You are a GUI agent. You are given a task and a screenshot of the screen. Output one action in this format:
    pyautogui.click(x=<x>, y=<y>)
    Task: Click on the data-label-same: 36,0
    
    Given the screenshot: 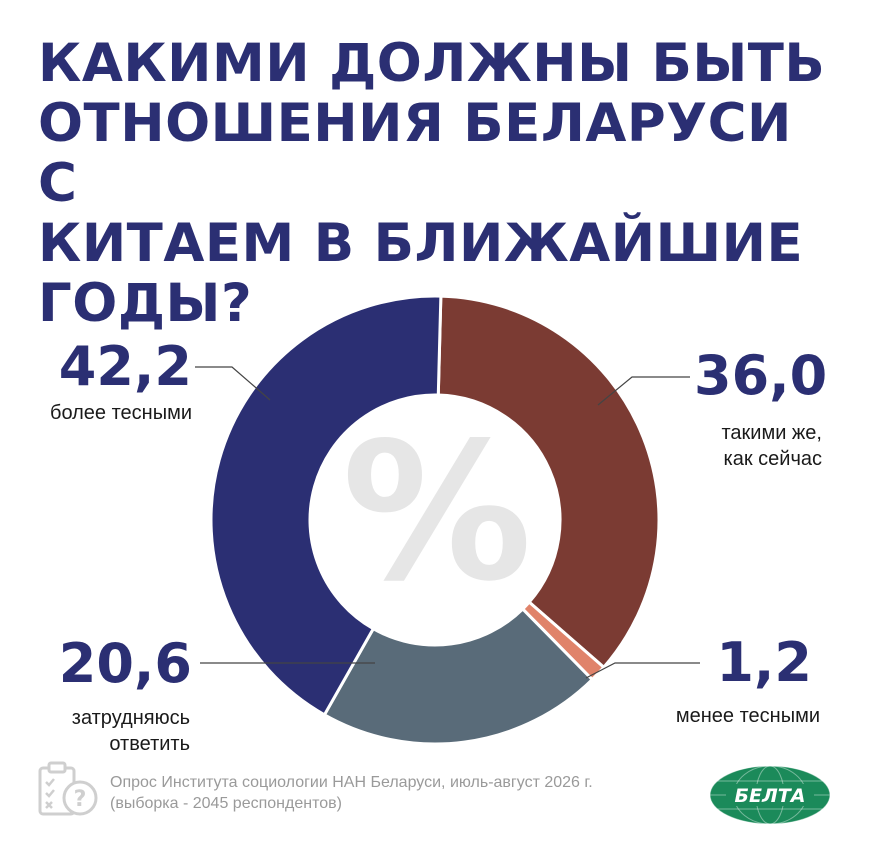 What is the action you would take?
    pyautogui.click(x=761, y=375)
    